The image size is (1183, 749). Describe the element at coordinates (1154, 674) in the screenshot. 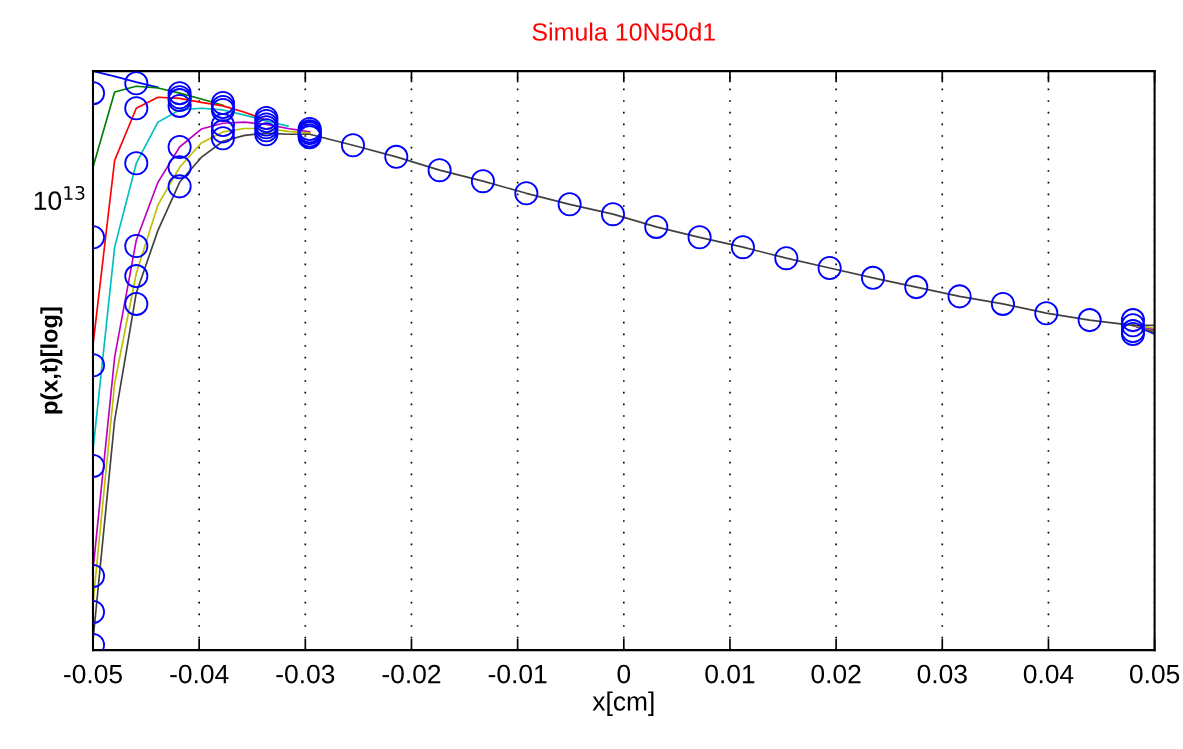

I see `x-tick-label: 0.05` at that location.